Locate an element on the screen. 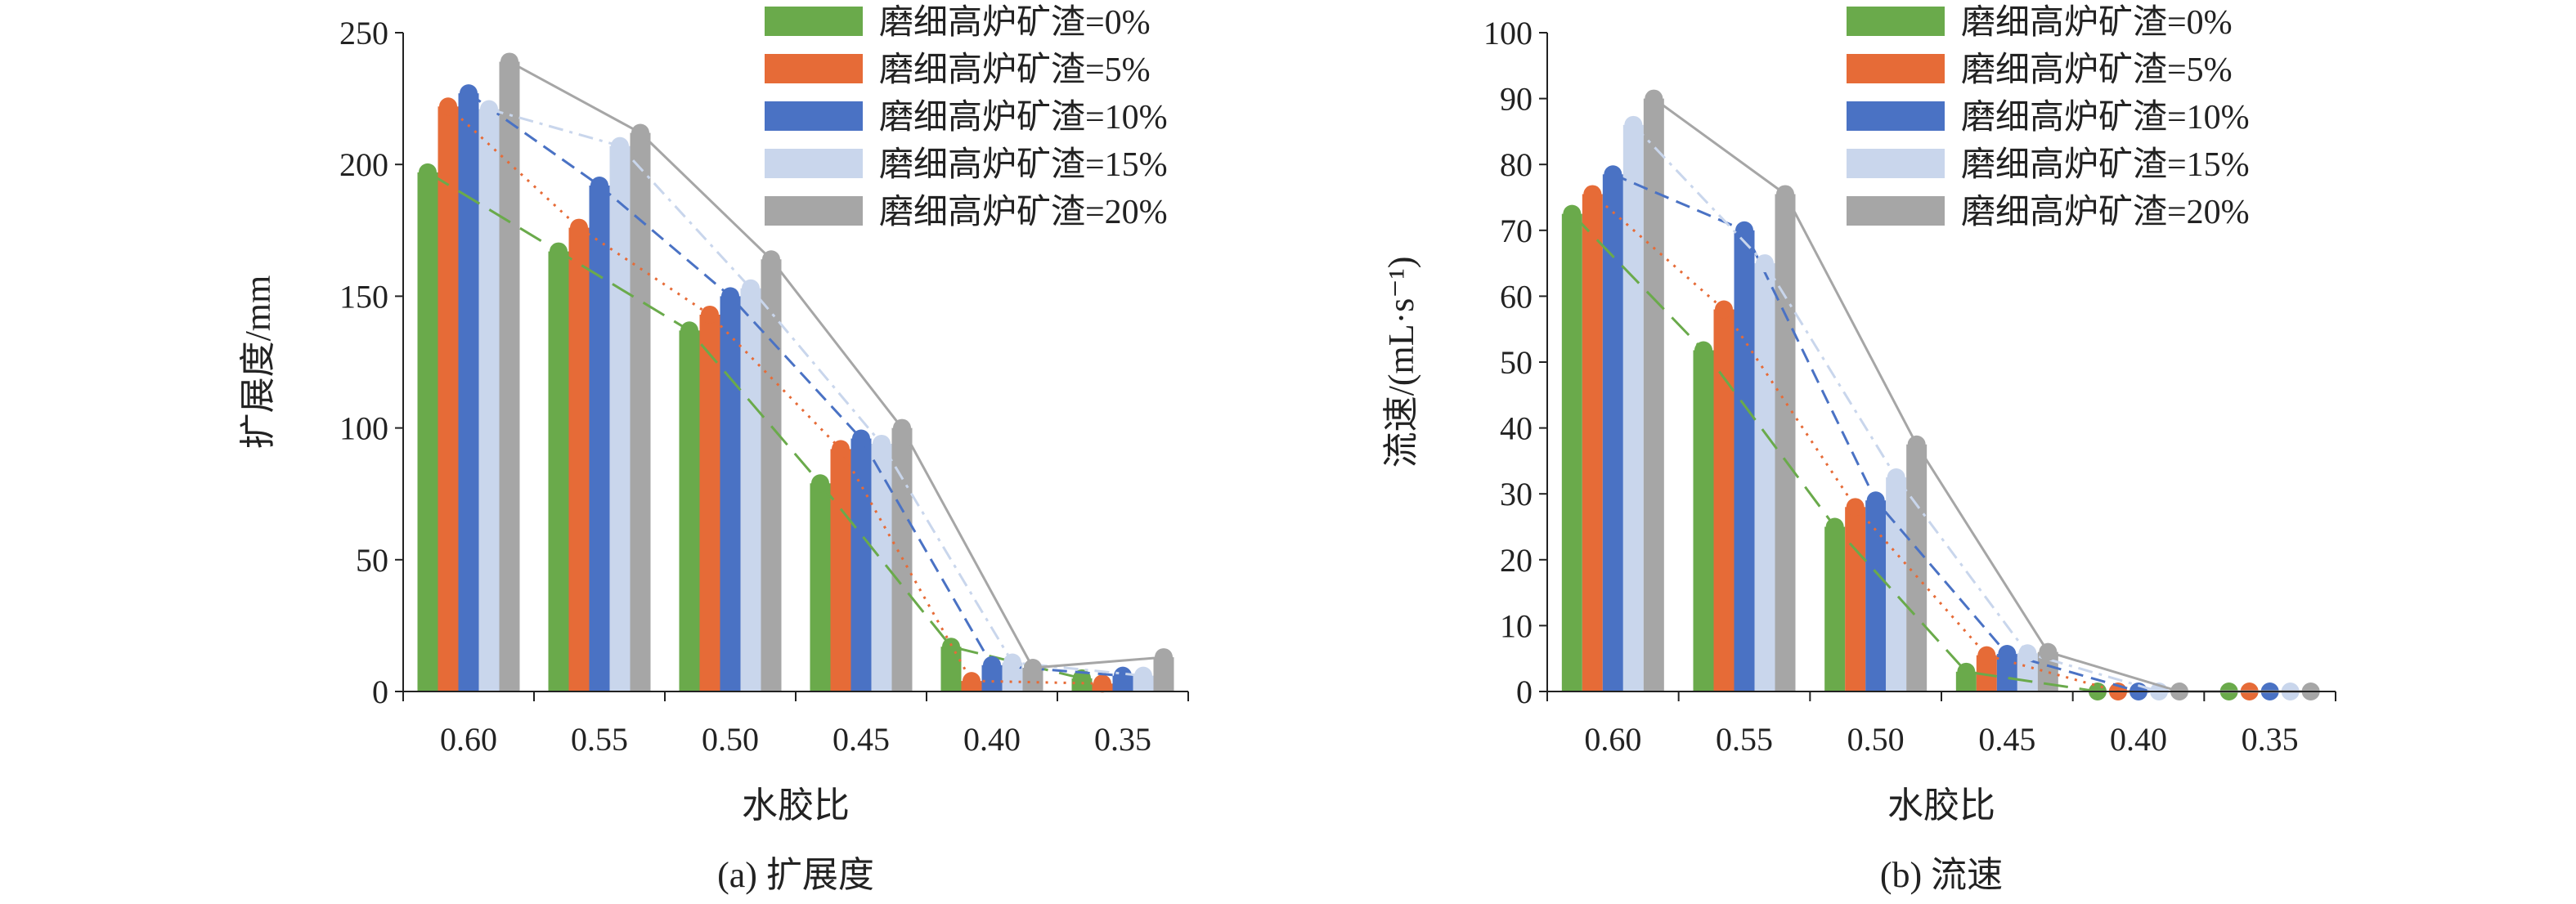 Image resolution: width=2576 pixels, height=904 pixels. y-axis-title: 扩展度/mm is located at coordinates (258, 362).